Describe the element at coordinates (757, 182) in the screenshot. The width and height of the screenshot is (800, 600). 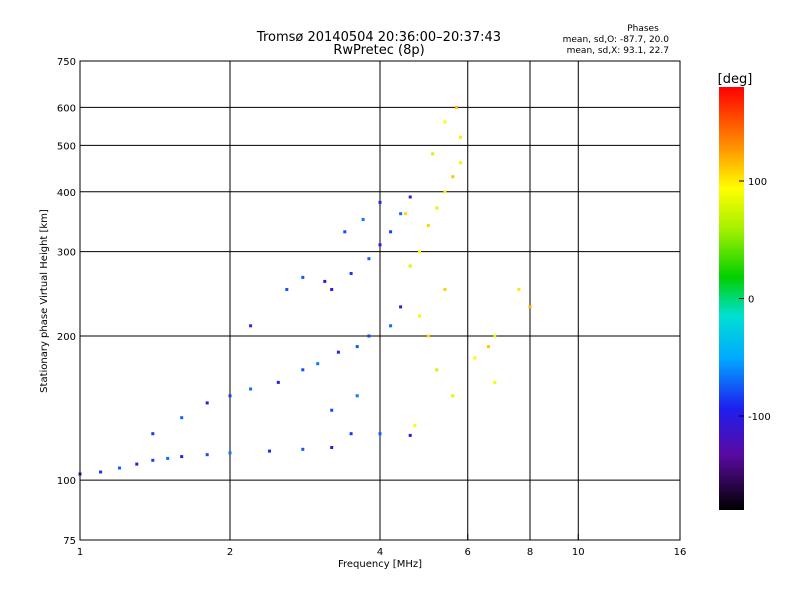
I see `colorbar-tick-label: 100` at that location.